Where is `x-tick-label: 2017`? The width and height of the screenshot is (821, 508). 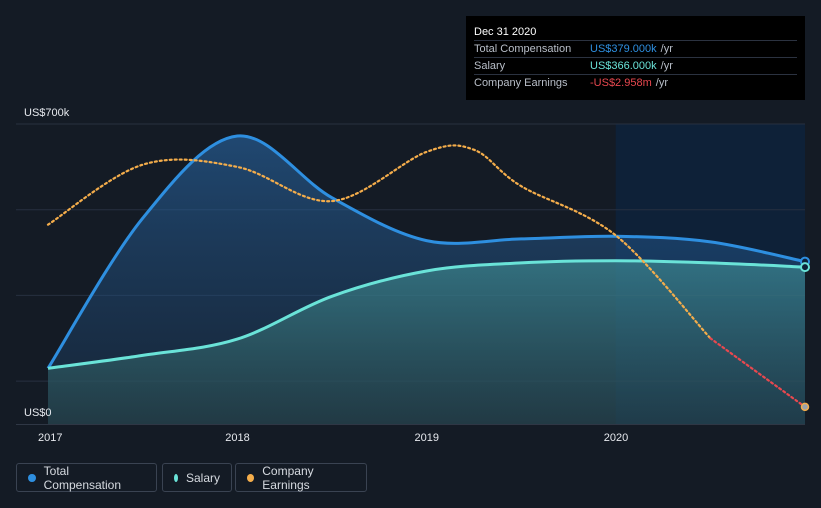
x-tick-label: 2017 is located at coordinates (50, 438).